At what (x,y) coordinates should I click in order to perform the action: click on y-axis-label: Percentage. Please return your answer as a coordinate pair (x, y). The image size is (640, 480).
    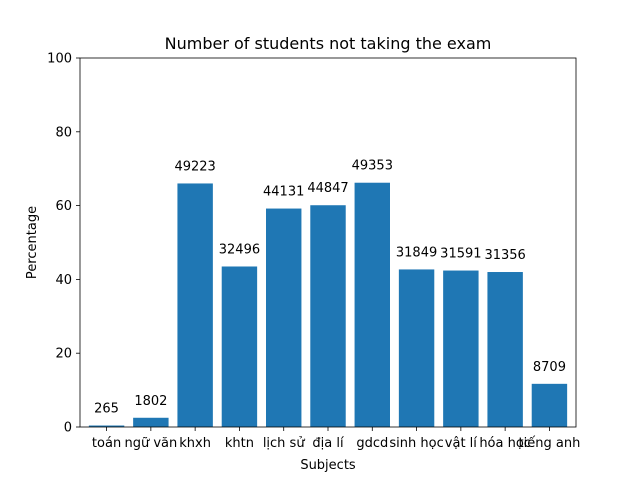
    Looking at the image, I should click on (32, 242).